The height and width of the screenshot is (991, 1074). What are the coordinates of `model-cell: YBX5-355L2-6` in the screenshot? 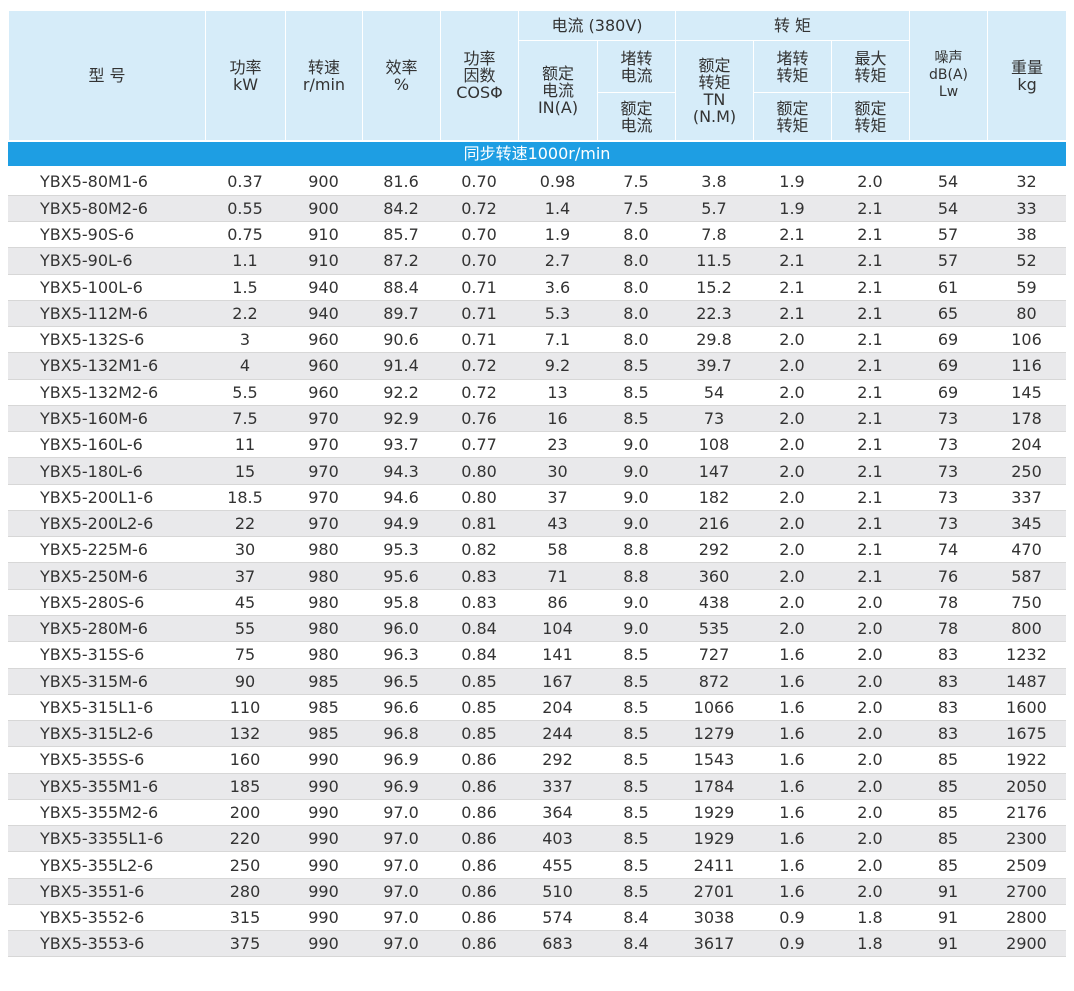 It's located at (106, 865).